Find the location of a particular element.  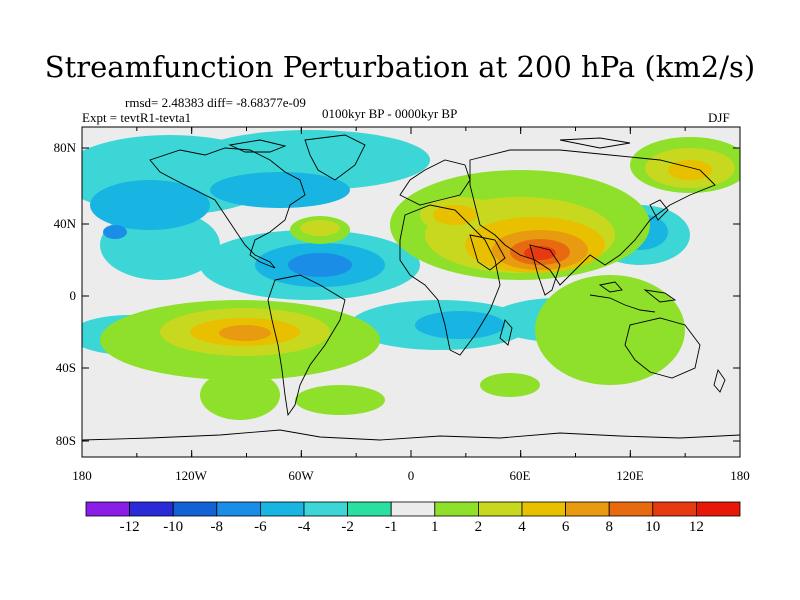

new-zealand-coast is located at coordinates (719, 380).